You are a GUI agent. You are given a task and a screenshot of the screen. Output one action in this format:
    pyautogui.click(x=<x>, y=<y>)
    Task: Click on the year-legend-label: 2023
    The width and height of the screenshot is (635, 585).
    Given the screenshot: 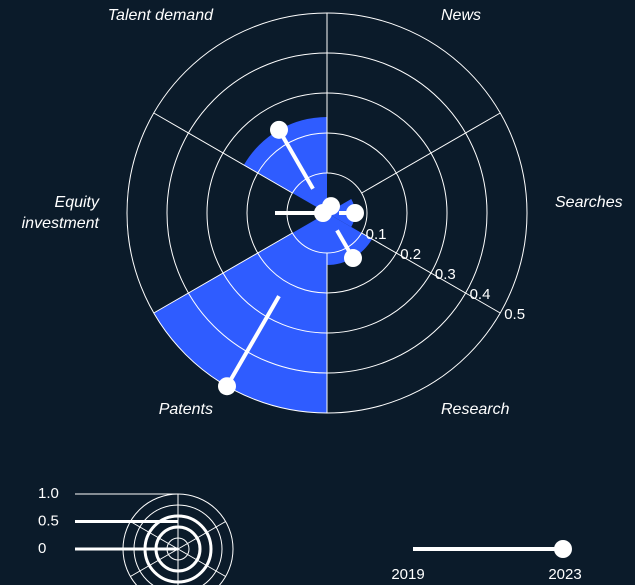 What is the action you would take?
    pyautogui.click(x=564, y=574)
    